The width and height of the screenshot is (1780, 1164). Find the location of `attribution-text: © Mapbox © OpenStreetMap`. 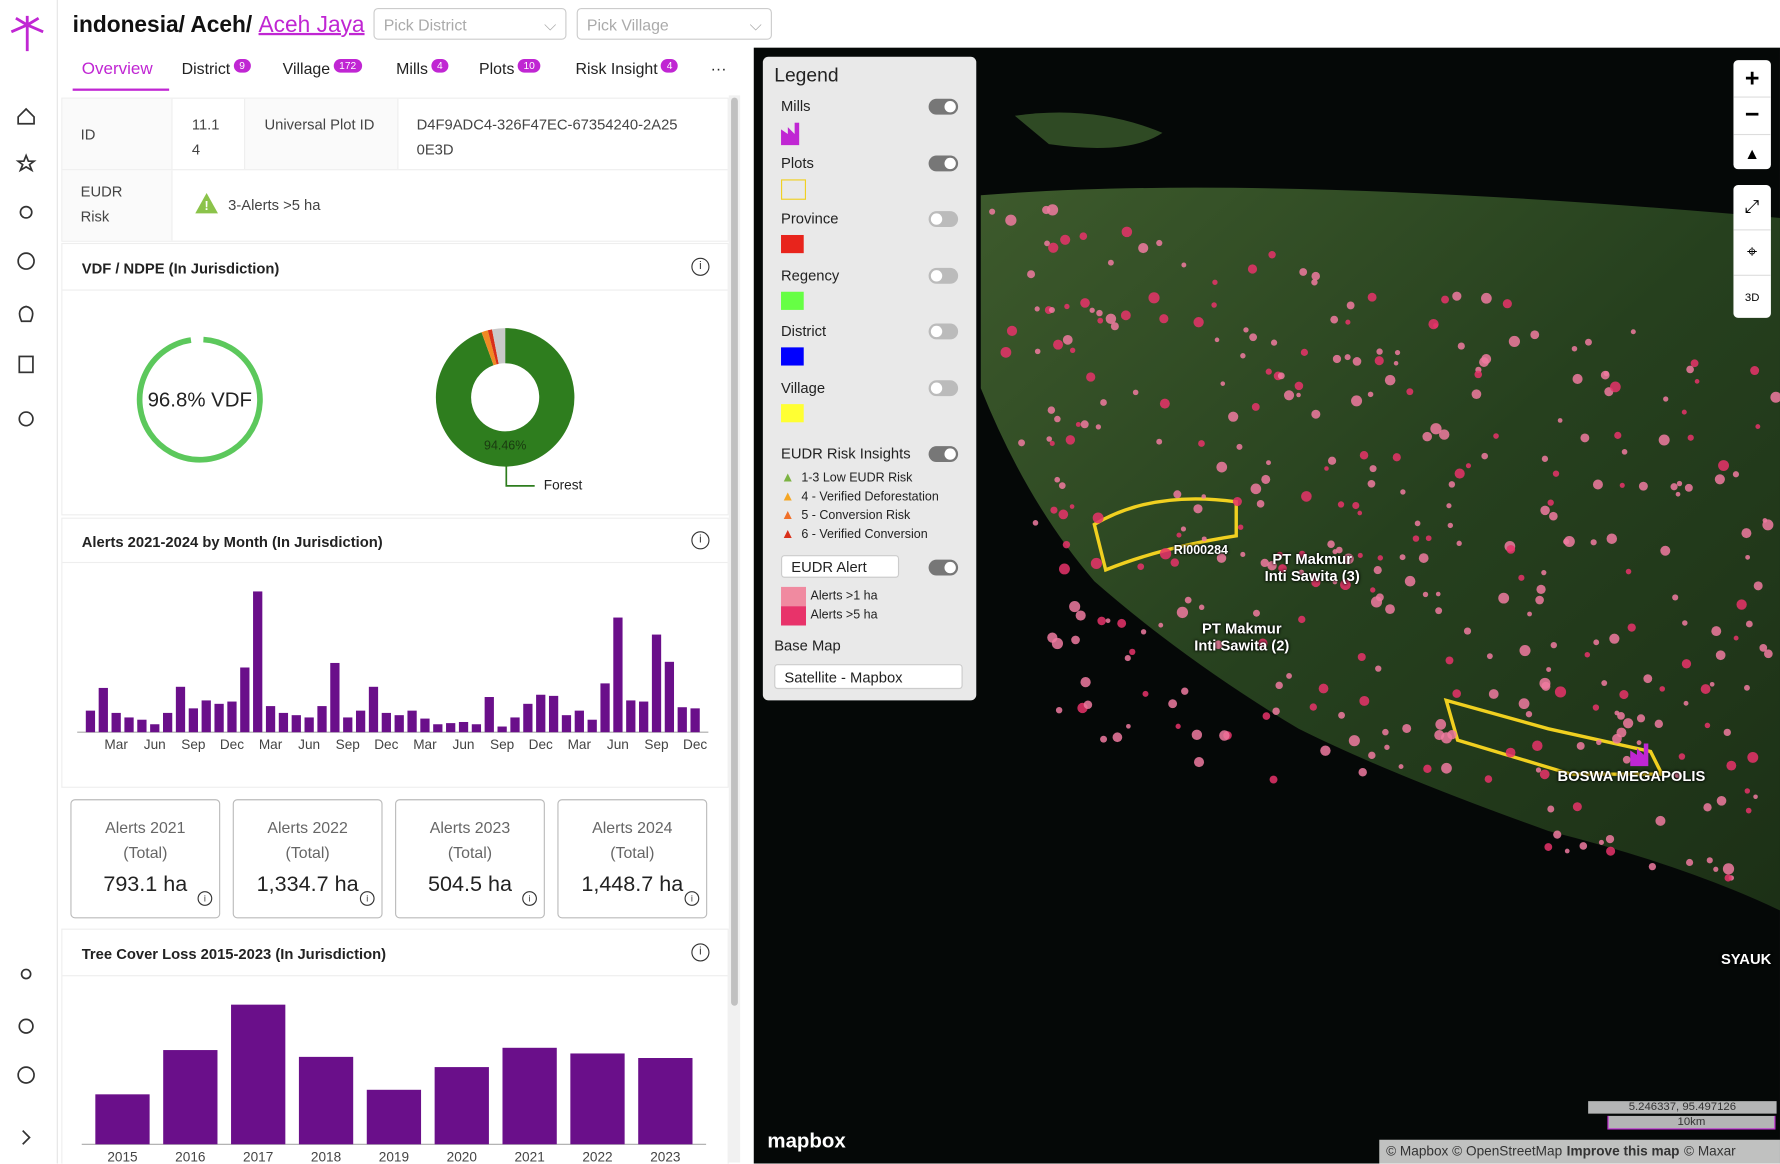

attribution-text: © Mapbox © OpenStreetMap is located at coordinates (1474, 1151).